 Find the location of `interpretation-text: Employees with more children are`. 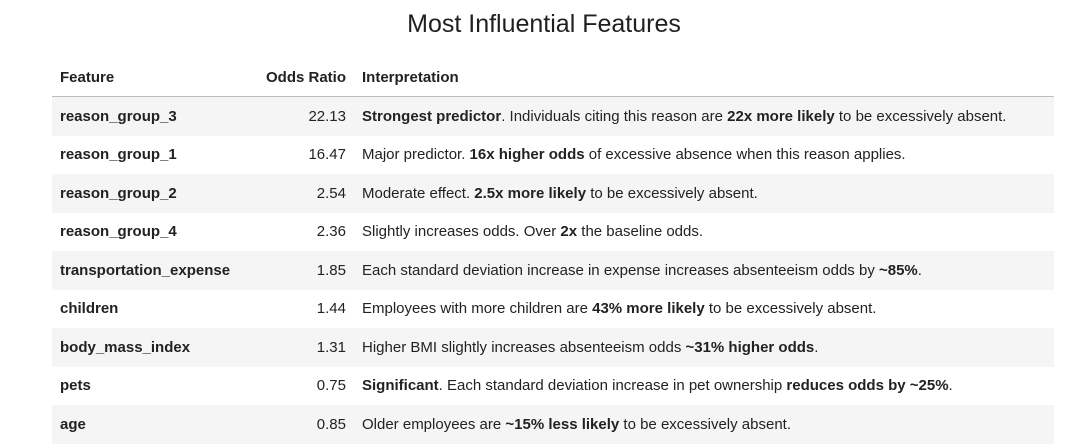

interpretation-text: Employees with more children are is located at coordinates (477, 309).